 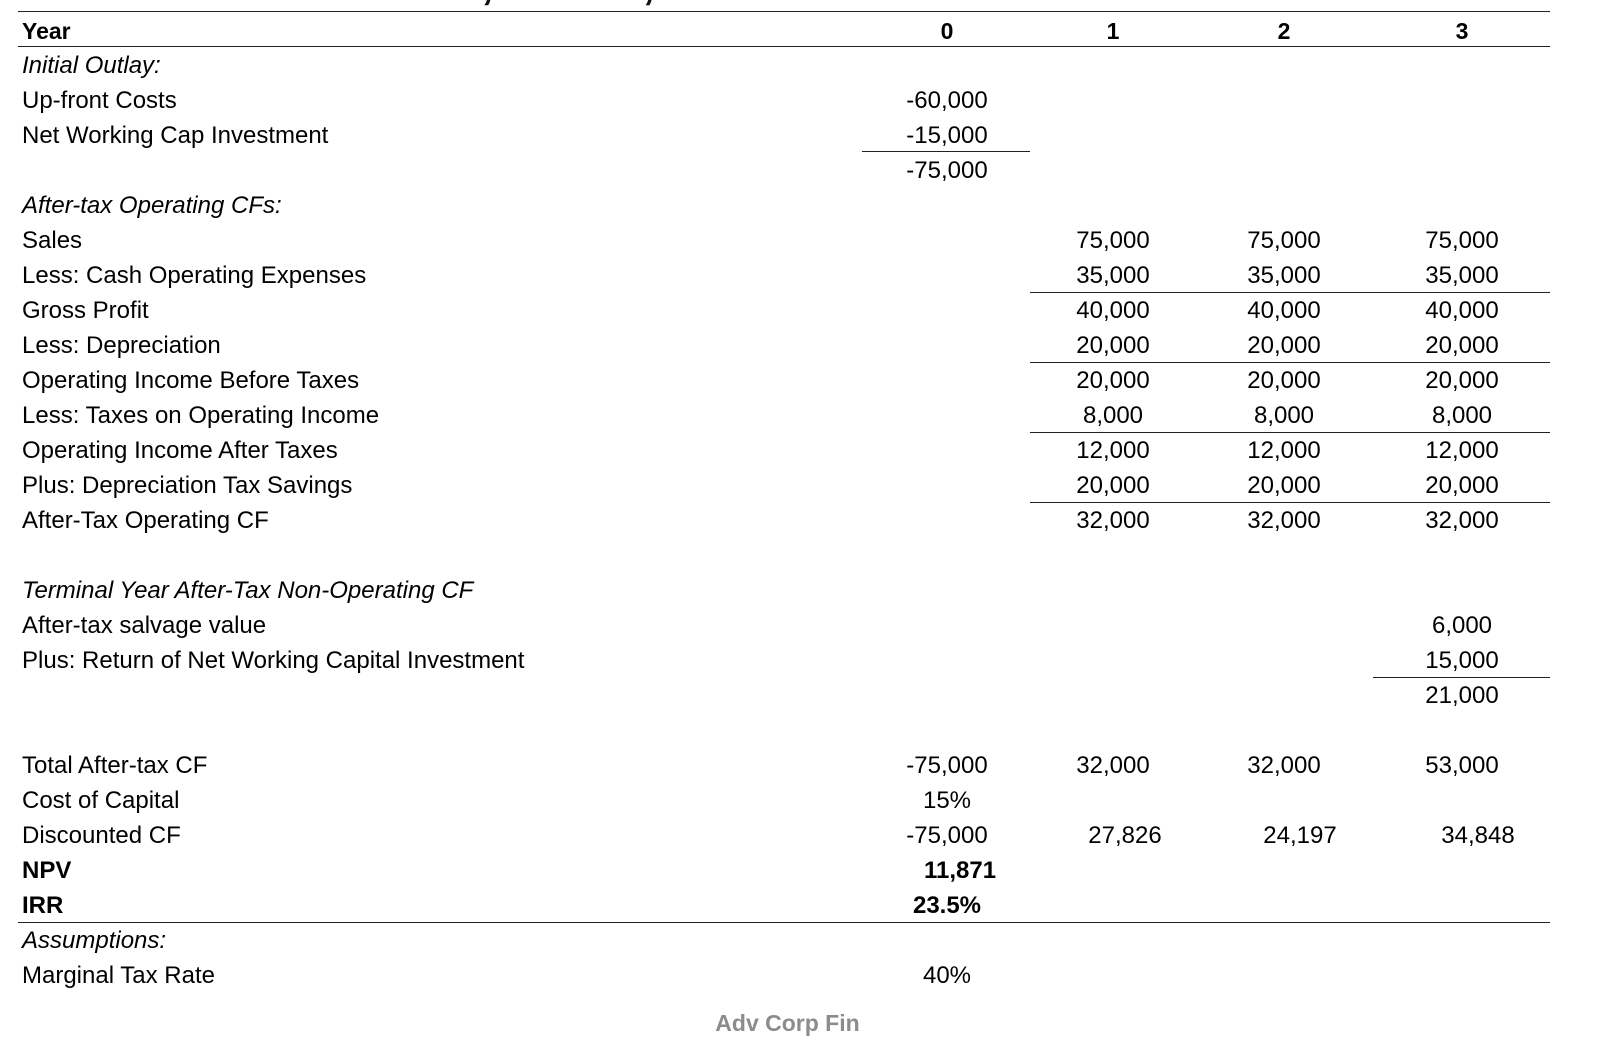 What do you see at coordinates (99, 100) in the screenshot?
I see `upfront-costs-label: Up-front Costs` at bounding box center [99, 100].